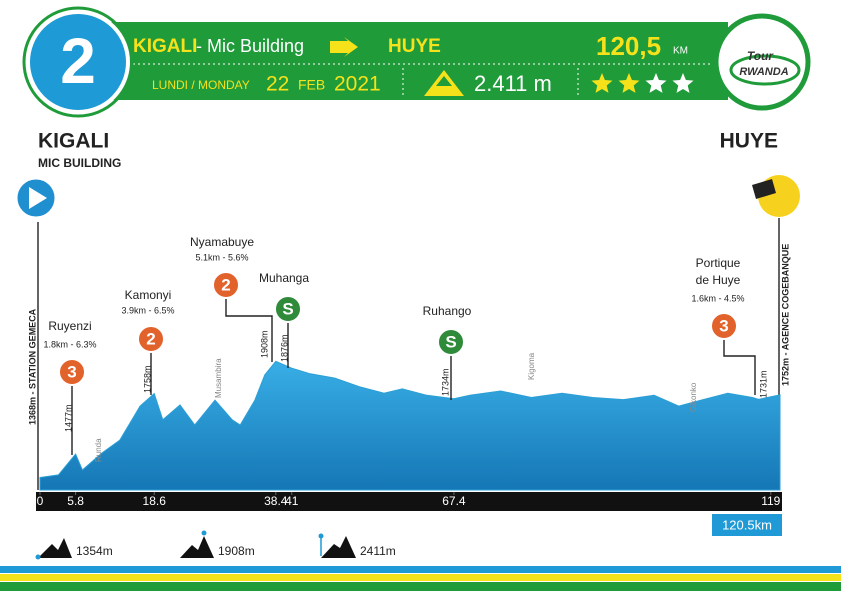 The width and height of the screenshot is (841, 591). What do you see at coordinates (250, 46) in the screenshot?
I see `start-place: - Mic Building` at bounding box center [250, 46].